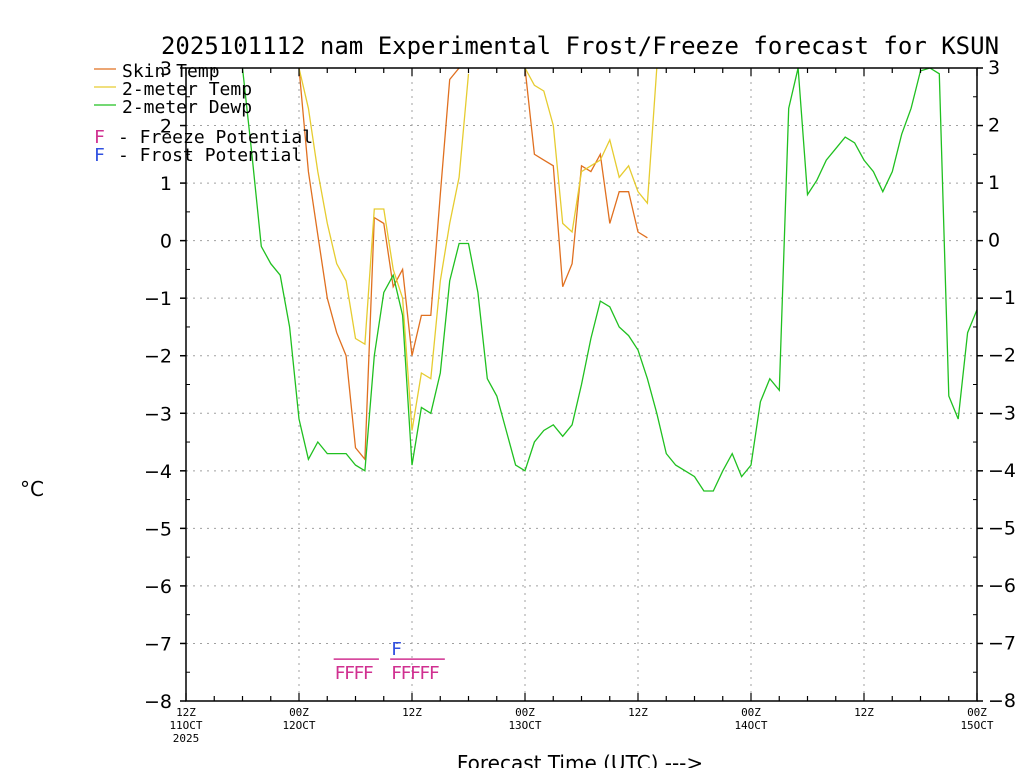 The width and height of the screenshot is (1024, 768). What do you see at coordinates (158, 529) in the screenshot?
I see `y-tick-label: −5` at bounding box center [158, 529].